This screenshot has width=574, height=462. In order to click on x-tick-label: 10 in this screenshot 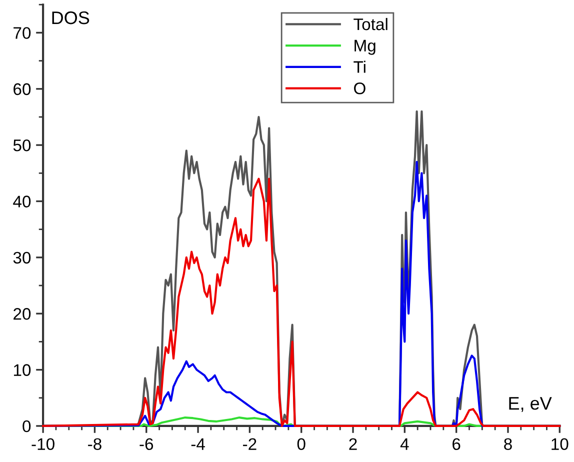, I will do `click(560, 444)`.